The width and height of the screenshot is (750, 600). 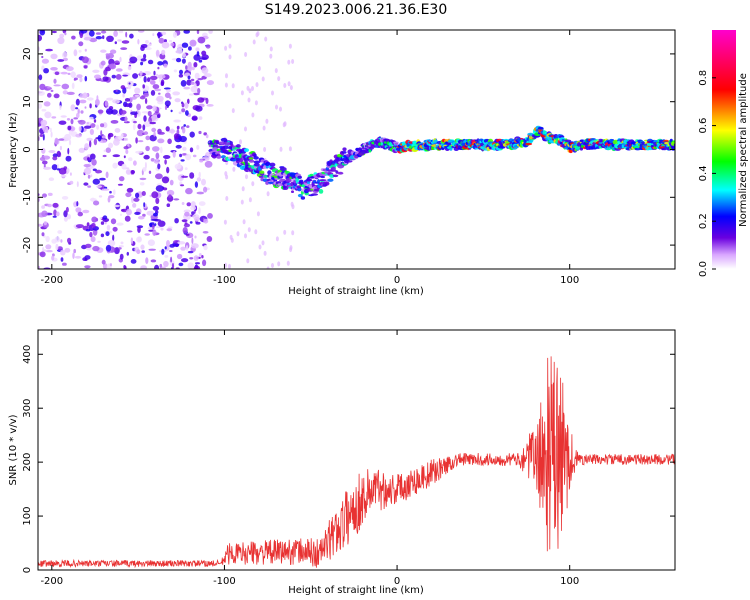 I want to click on colorbar-tick-label: 0.4, so click(x=703, y=173).